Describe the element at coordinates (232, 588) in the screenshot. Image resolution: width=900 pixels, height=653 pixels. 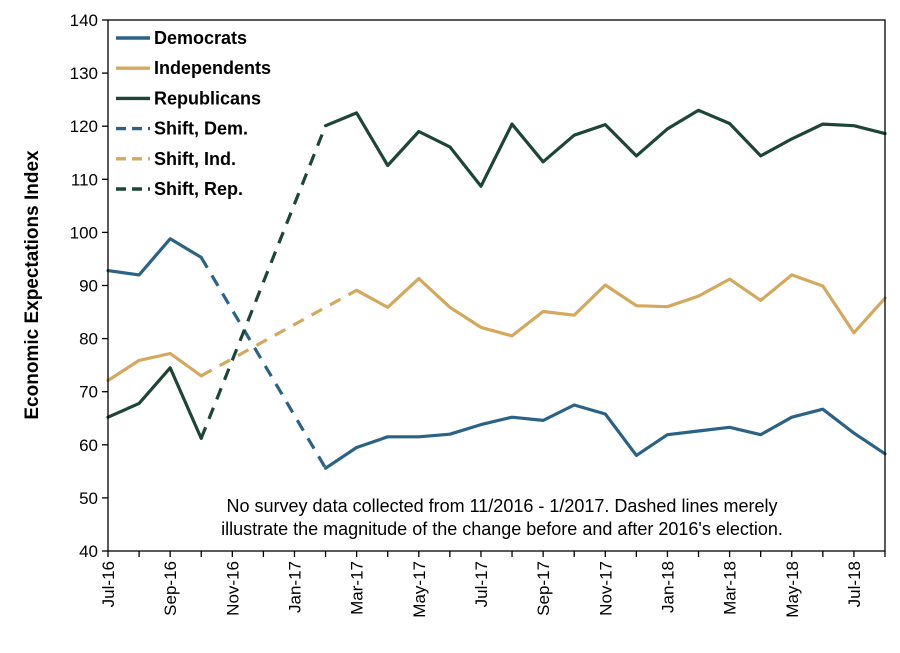
I see `x-tick-label: Nov-16` at that location.